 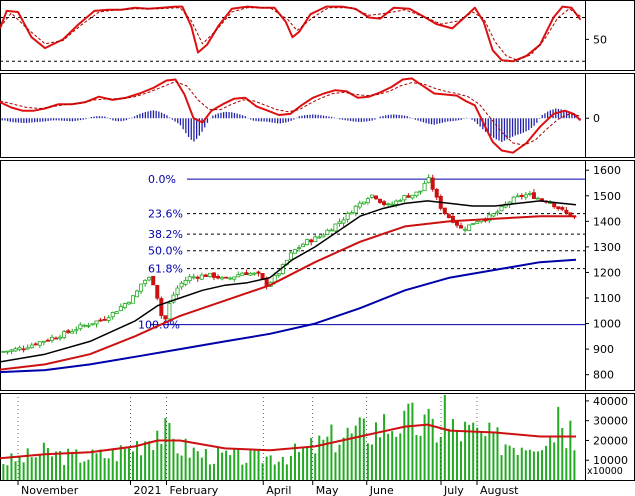 I want to click on rsi-line, so click(x=291, y=34).